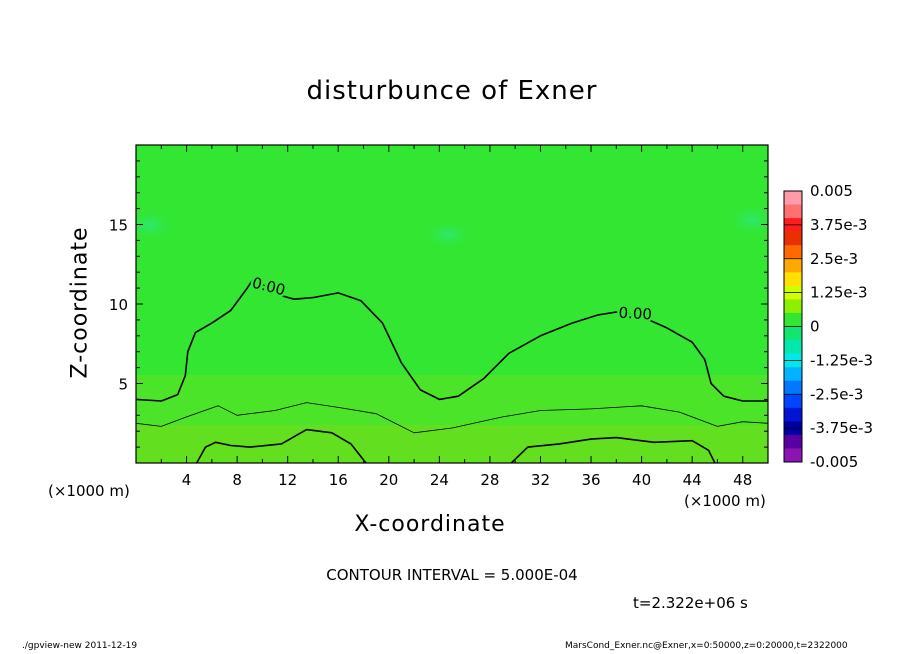  Describe the element at coordinates (452, 339) in the screenshot. I see `contour-line-zero` at that location.